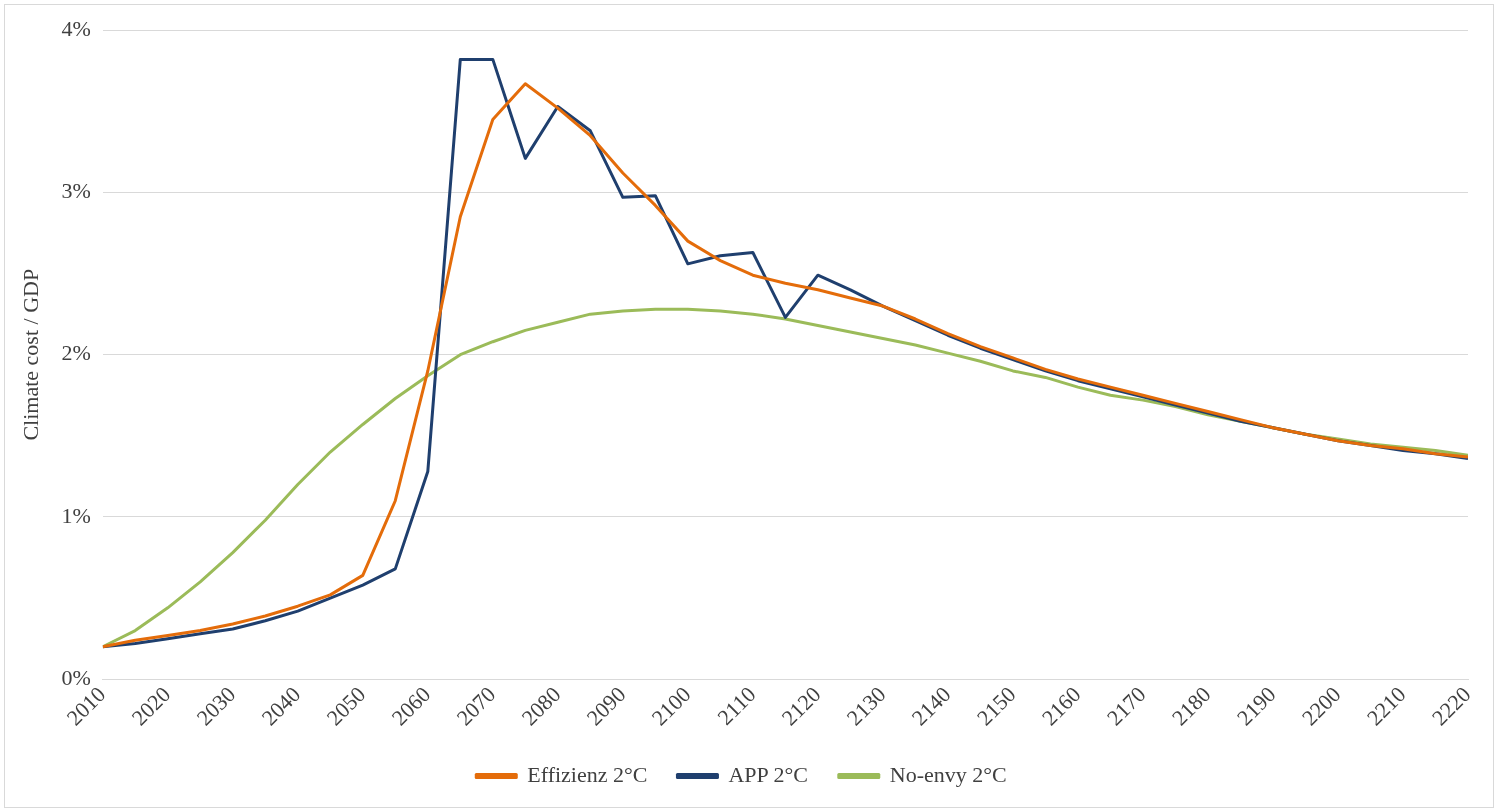  Describe the element at coordinates (76, 677) in the screenshot. I see `y-tick-label: 0%` at that location.